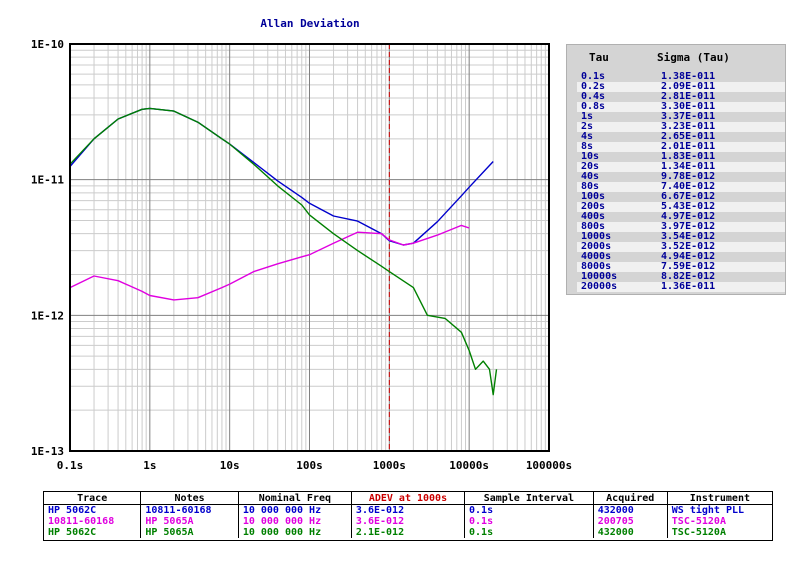 This screenshot has height=581, width=800. What do you see at coordinates (688, 236) in the screenshot?
I see `sigma-value: 3.54E-012` at bounding box center [688, 236].